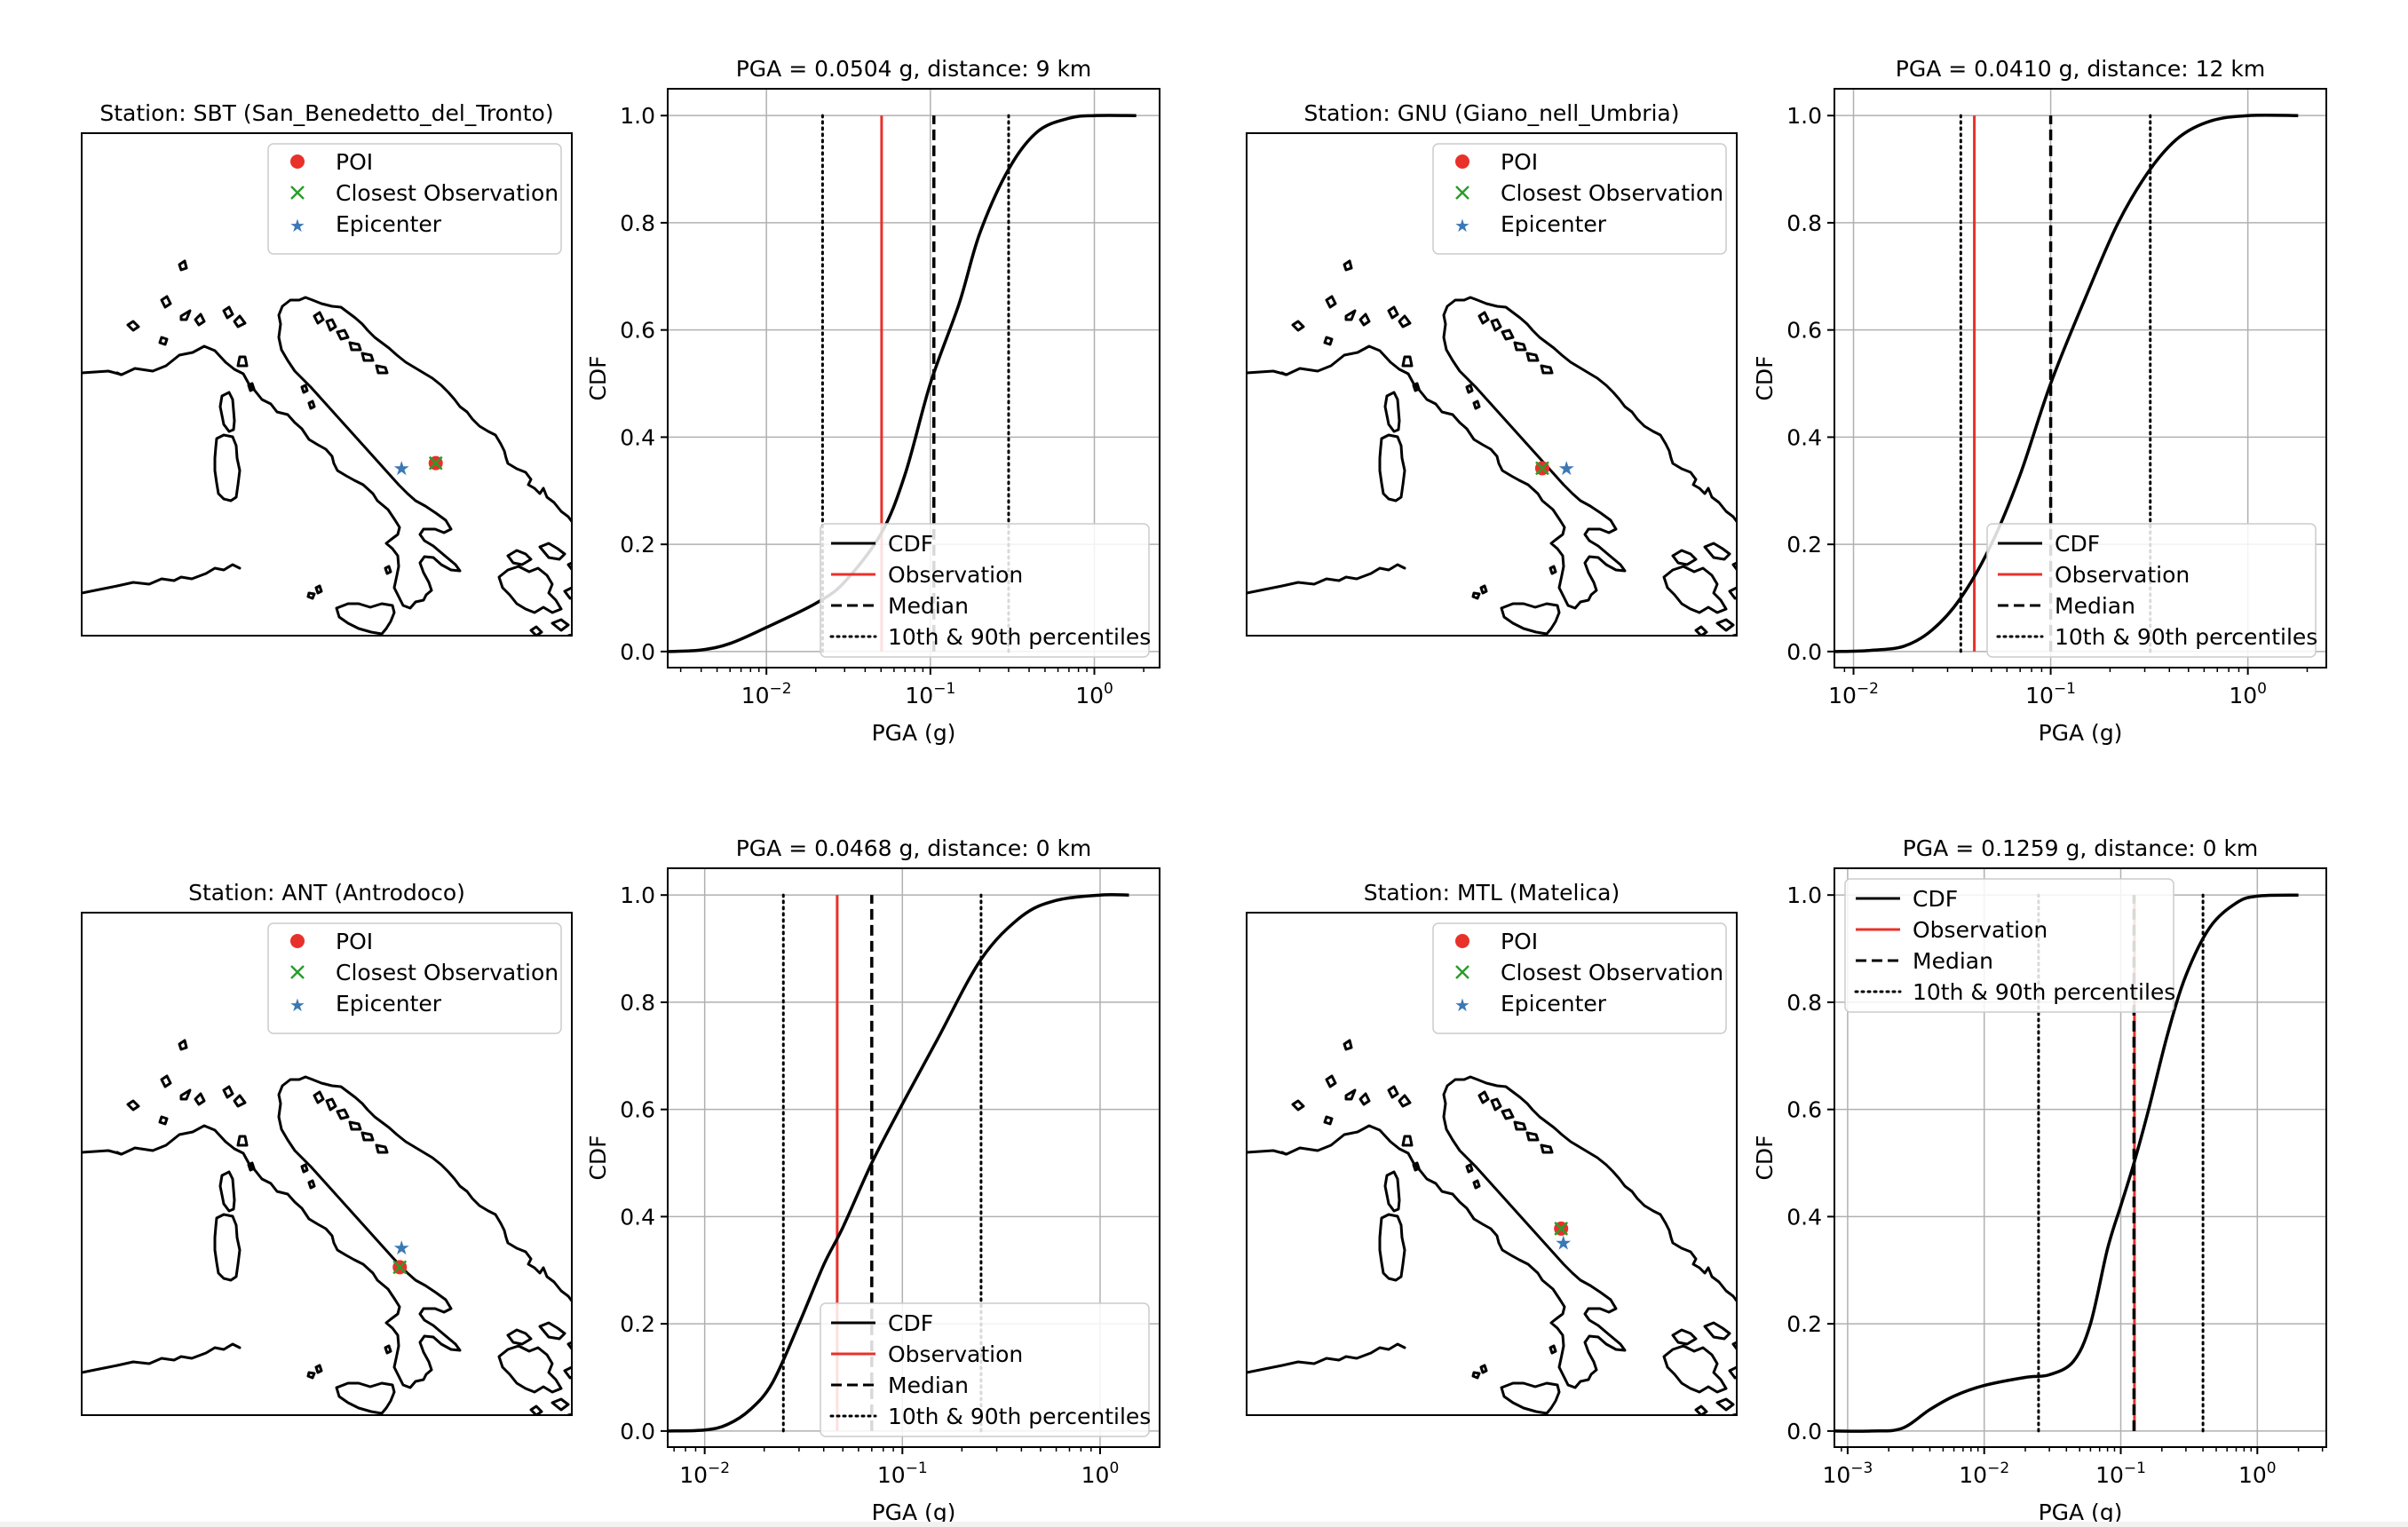 The height and width of the screenshot is (1527, 2408). What do you see at coordinates (914, 848) in the screenshot?
I see `cdf-title: PGA = 0.0468 g, distance: 0 km` at bounding box center [914, 848].